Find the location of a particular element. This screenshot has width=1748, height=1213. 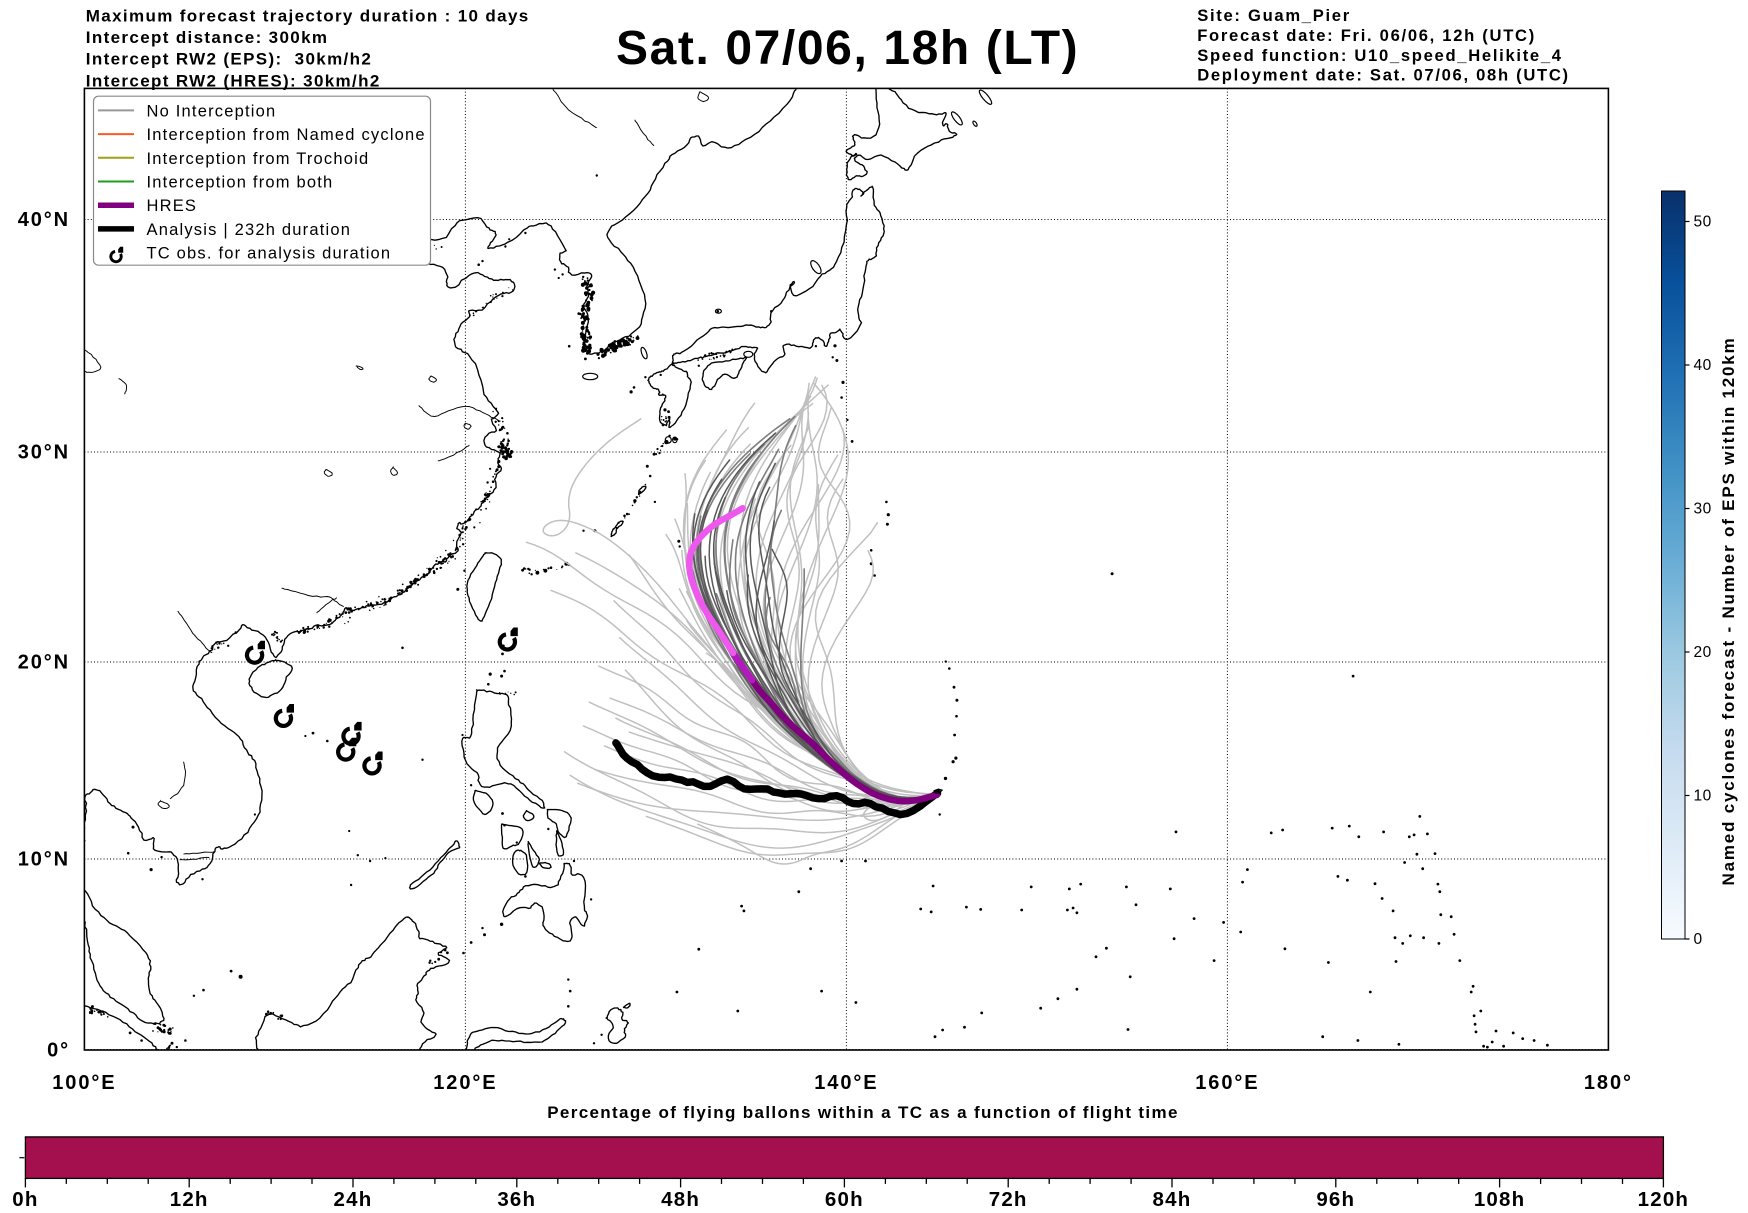

svg-text: 0h is located at coordinates (25, 1199).